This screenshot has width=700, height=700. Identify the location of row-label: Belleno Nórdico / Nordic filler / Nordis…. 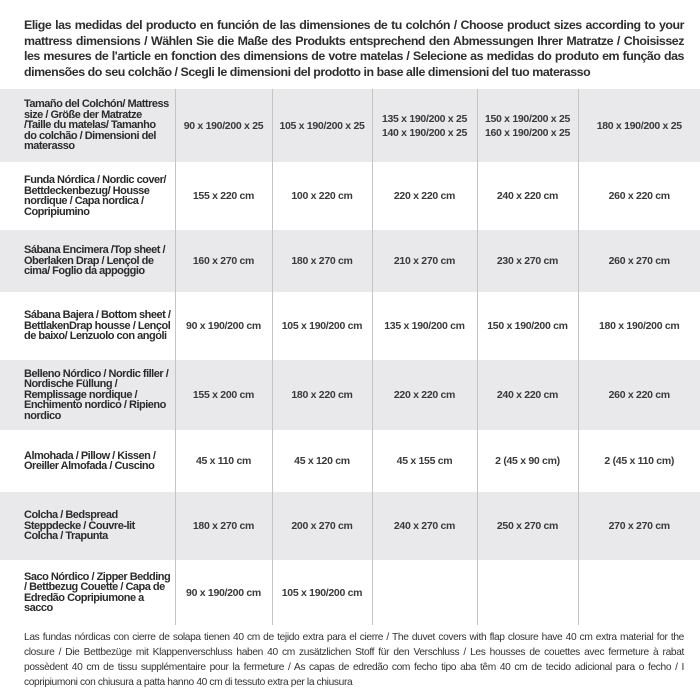
(96, 394).